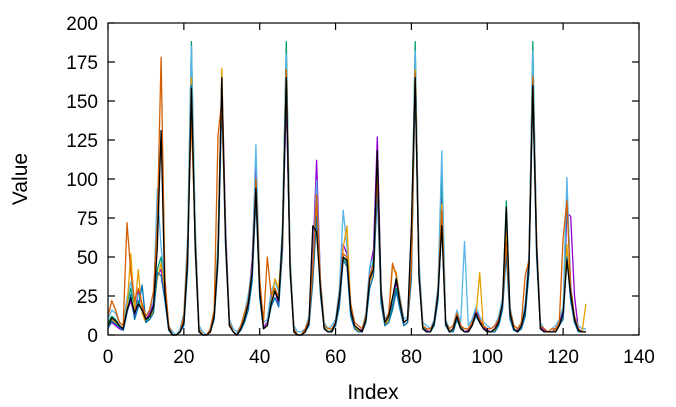  What do you see at coordinates (87, 297) in the screenshot?
I see `y-tick-label: 25` at bounding box center [87, 297].